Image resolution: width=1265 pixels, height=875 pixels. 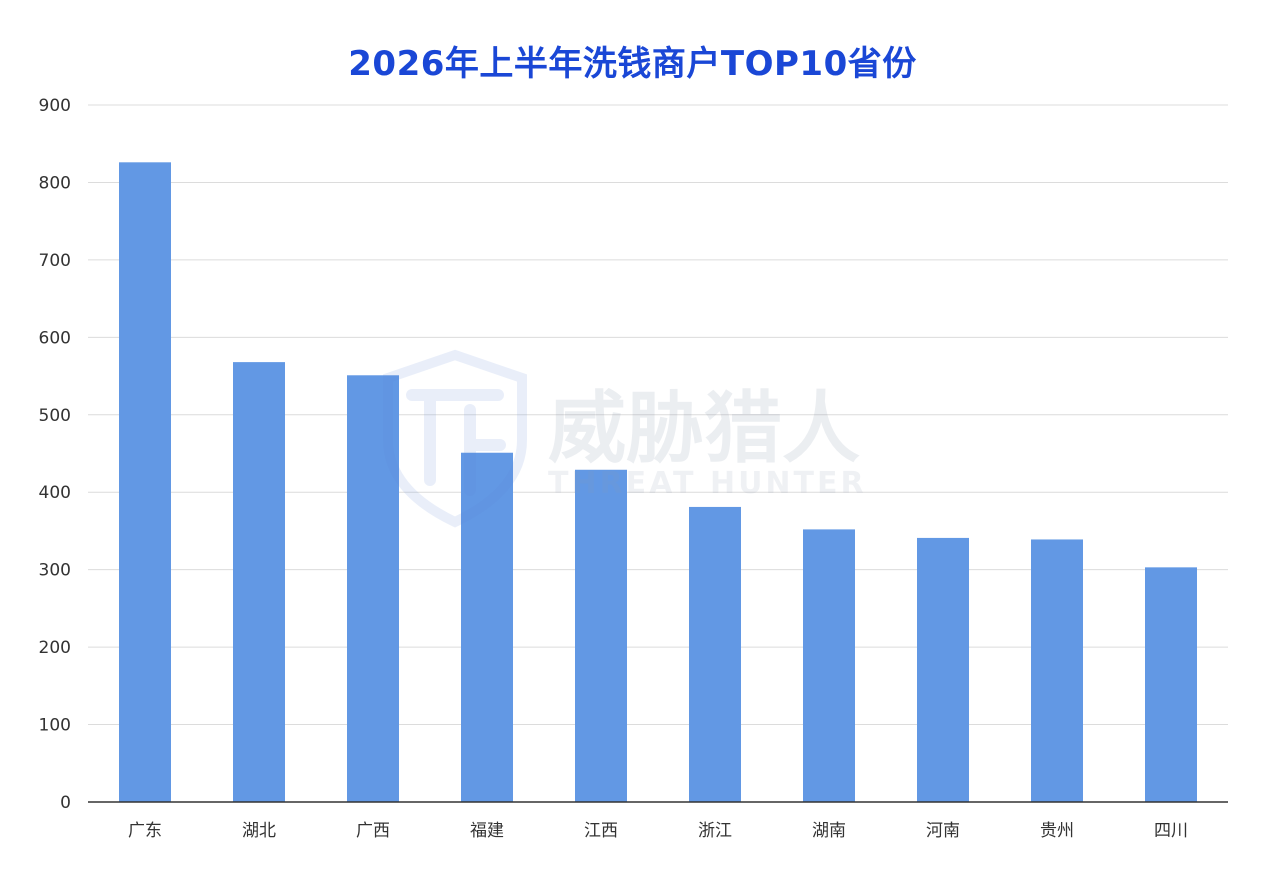 What do you see at coordinates (632, 64) in the screenshot?
I see `chart-title: 2026年上半年洗钱商户TOP10省份` at bounding box center [632, 64].